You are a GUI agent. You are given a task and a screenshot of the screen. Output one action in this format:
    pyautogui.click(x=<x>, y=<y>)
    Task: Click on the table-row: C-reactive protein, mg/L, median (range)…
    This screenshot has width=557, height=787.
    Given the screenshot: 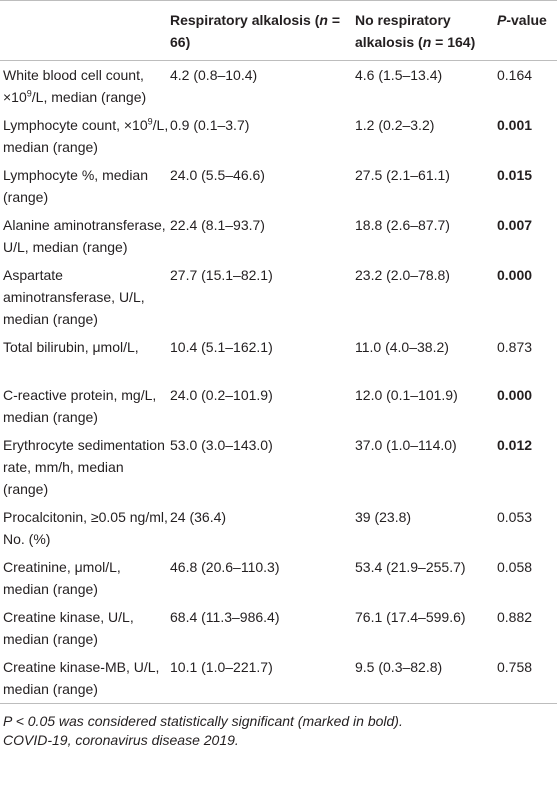 What is the action you would take?
    pyautogui.click(x=278, y=406)
    